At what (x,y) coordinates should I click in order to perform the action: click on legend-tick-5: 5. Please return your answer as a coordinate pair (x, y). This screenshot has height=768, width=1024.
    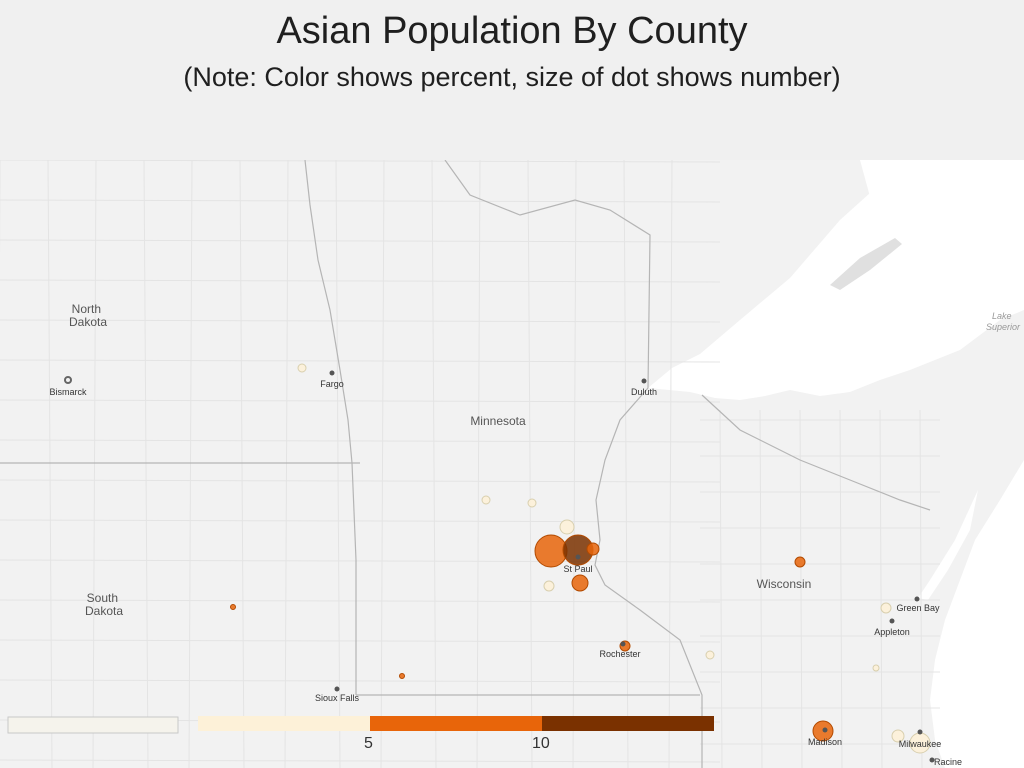
    Looking at the image, I should click on (368, 743).